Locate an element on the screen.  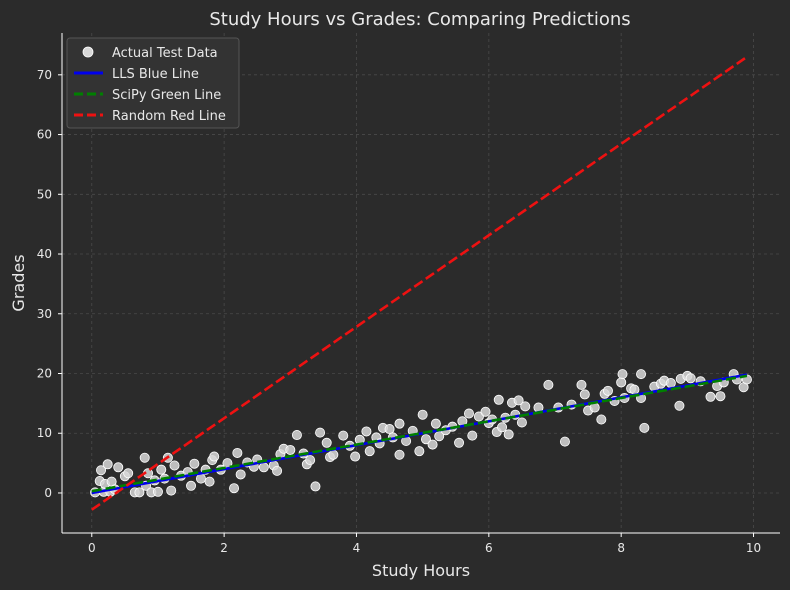
legend-box is located at coordinates (153, 83).